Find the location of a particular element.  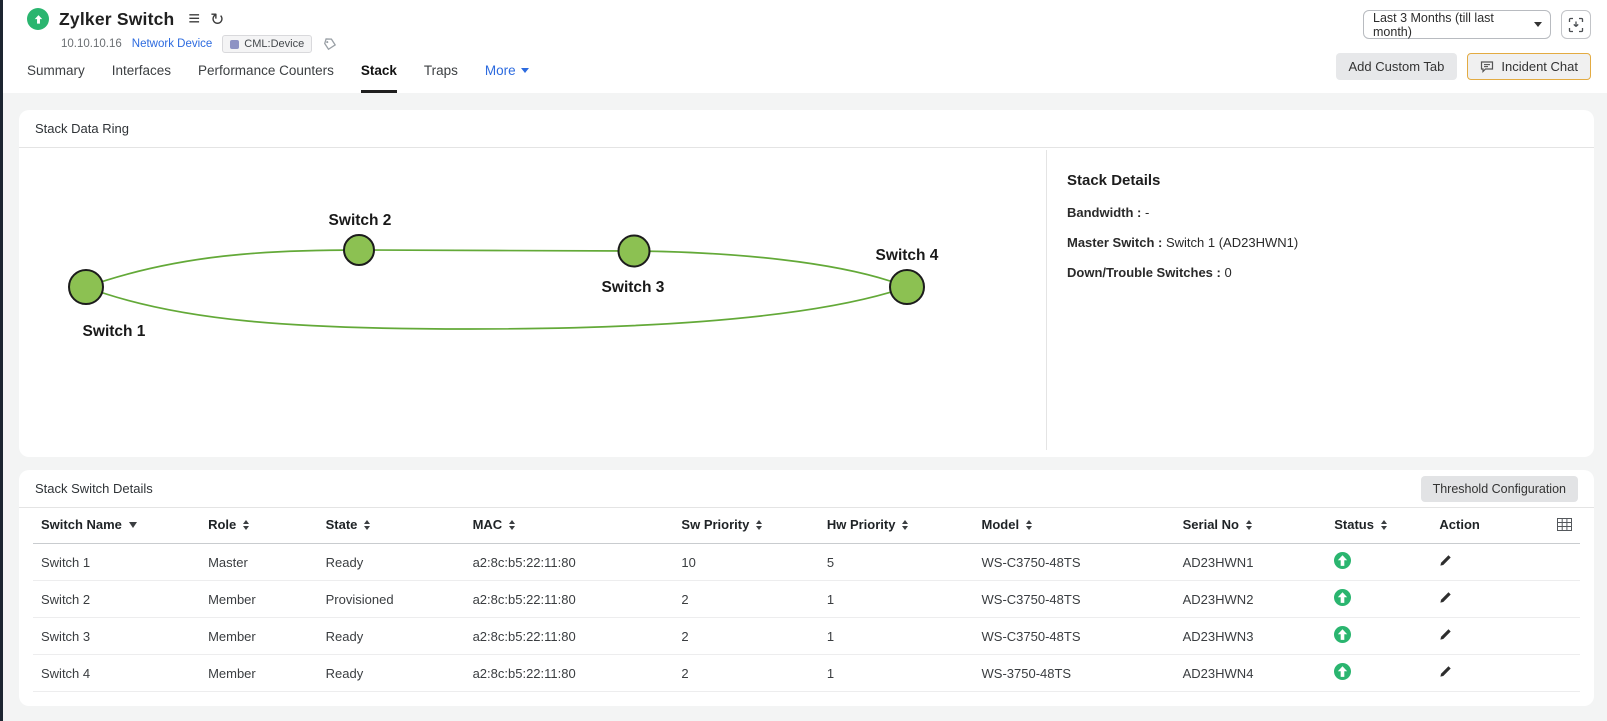

column-header-status: Status is located at coordinates (1379, 526).